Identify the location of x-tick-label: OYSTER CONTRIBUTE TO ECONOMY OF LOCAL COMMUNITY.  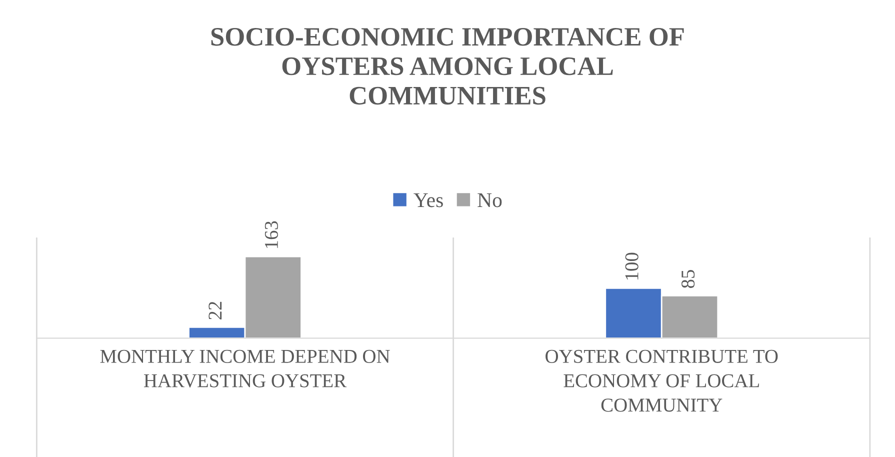
(662, 381).